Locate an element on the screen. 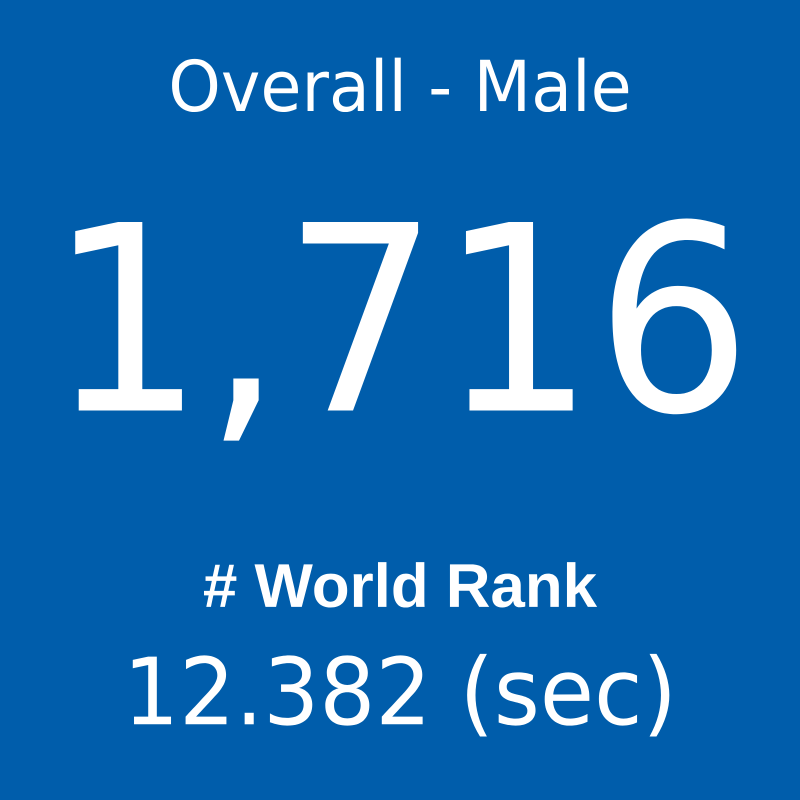 The image size is (800, 800). text: Overall - Male is located at coordinates (400, 85).